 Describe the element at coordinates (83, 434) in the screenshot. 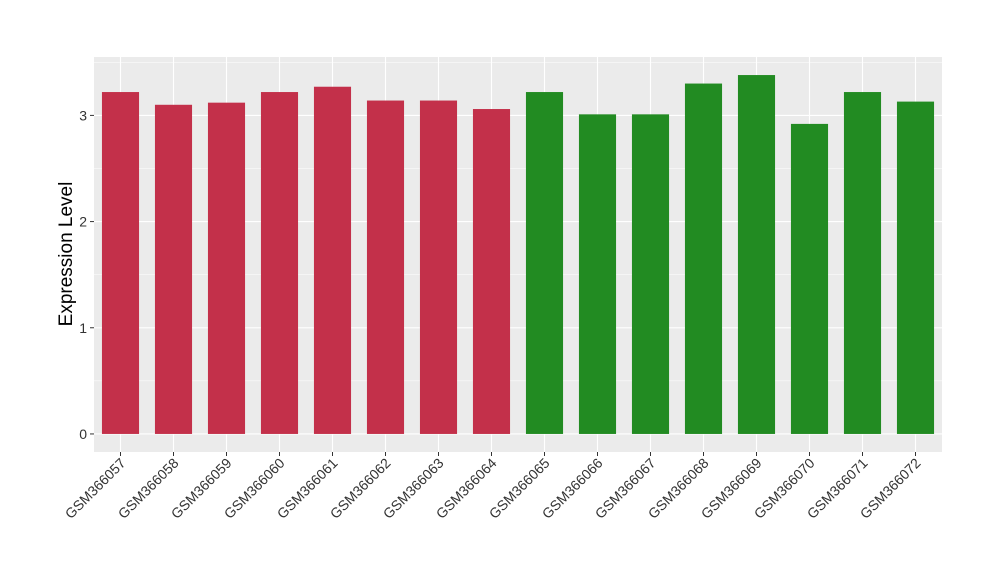

I see `y-tick-label: 0` at that location.